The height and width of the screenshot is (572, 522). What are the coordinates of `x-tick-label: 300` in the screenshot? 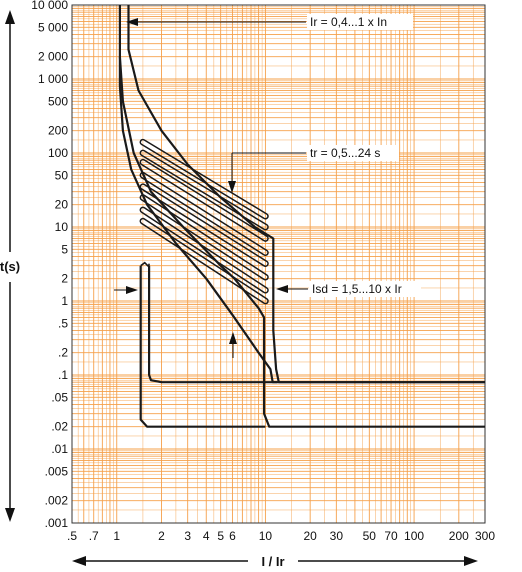 It's located at (485, 536).